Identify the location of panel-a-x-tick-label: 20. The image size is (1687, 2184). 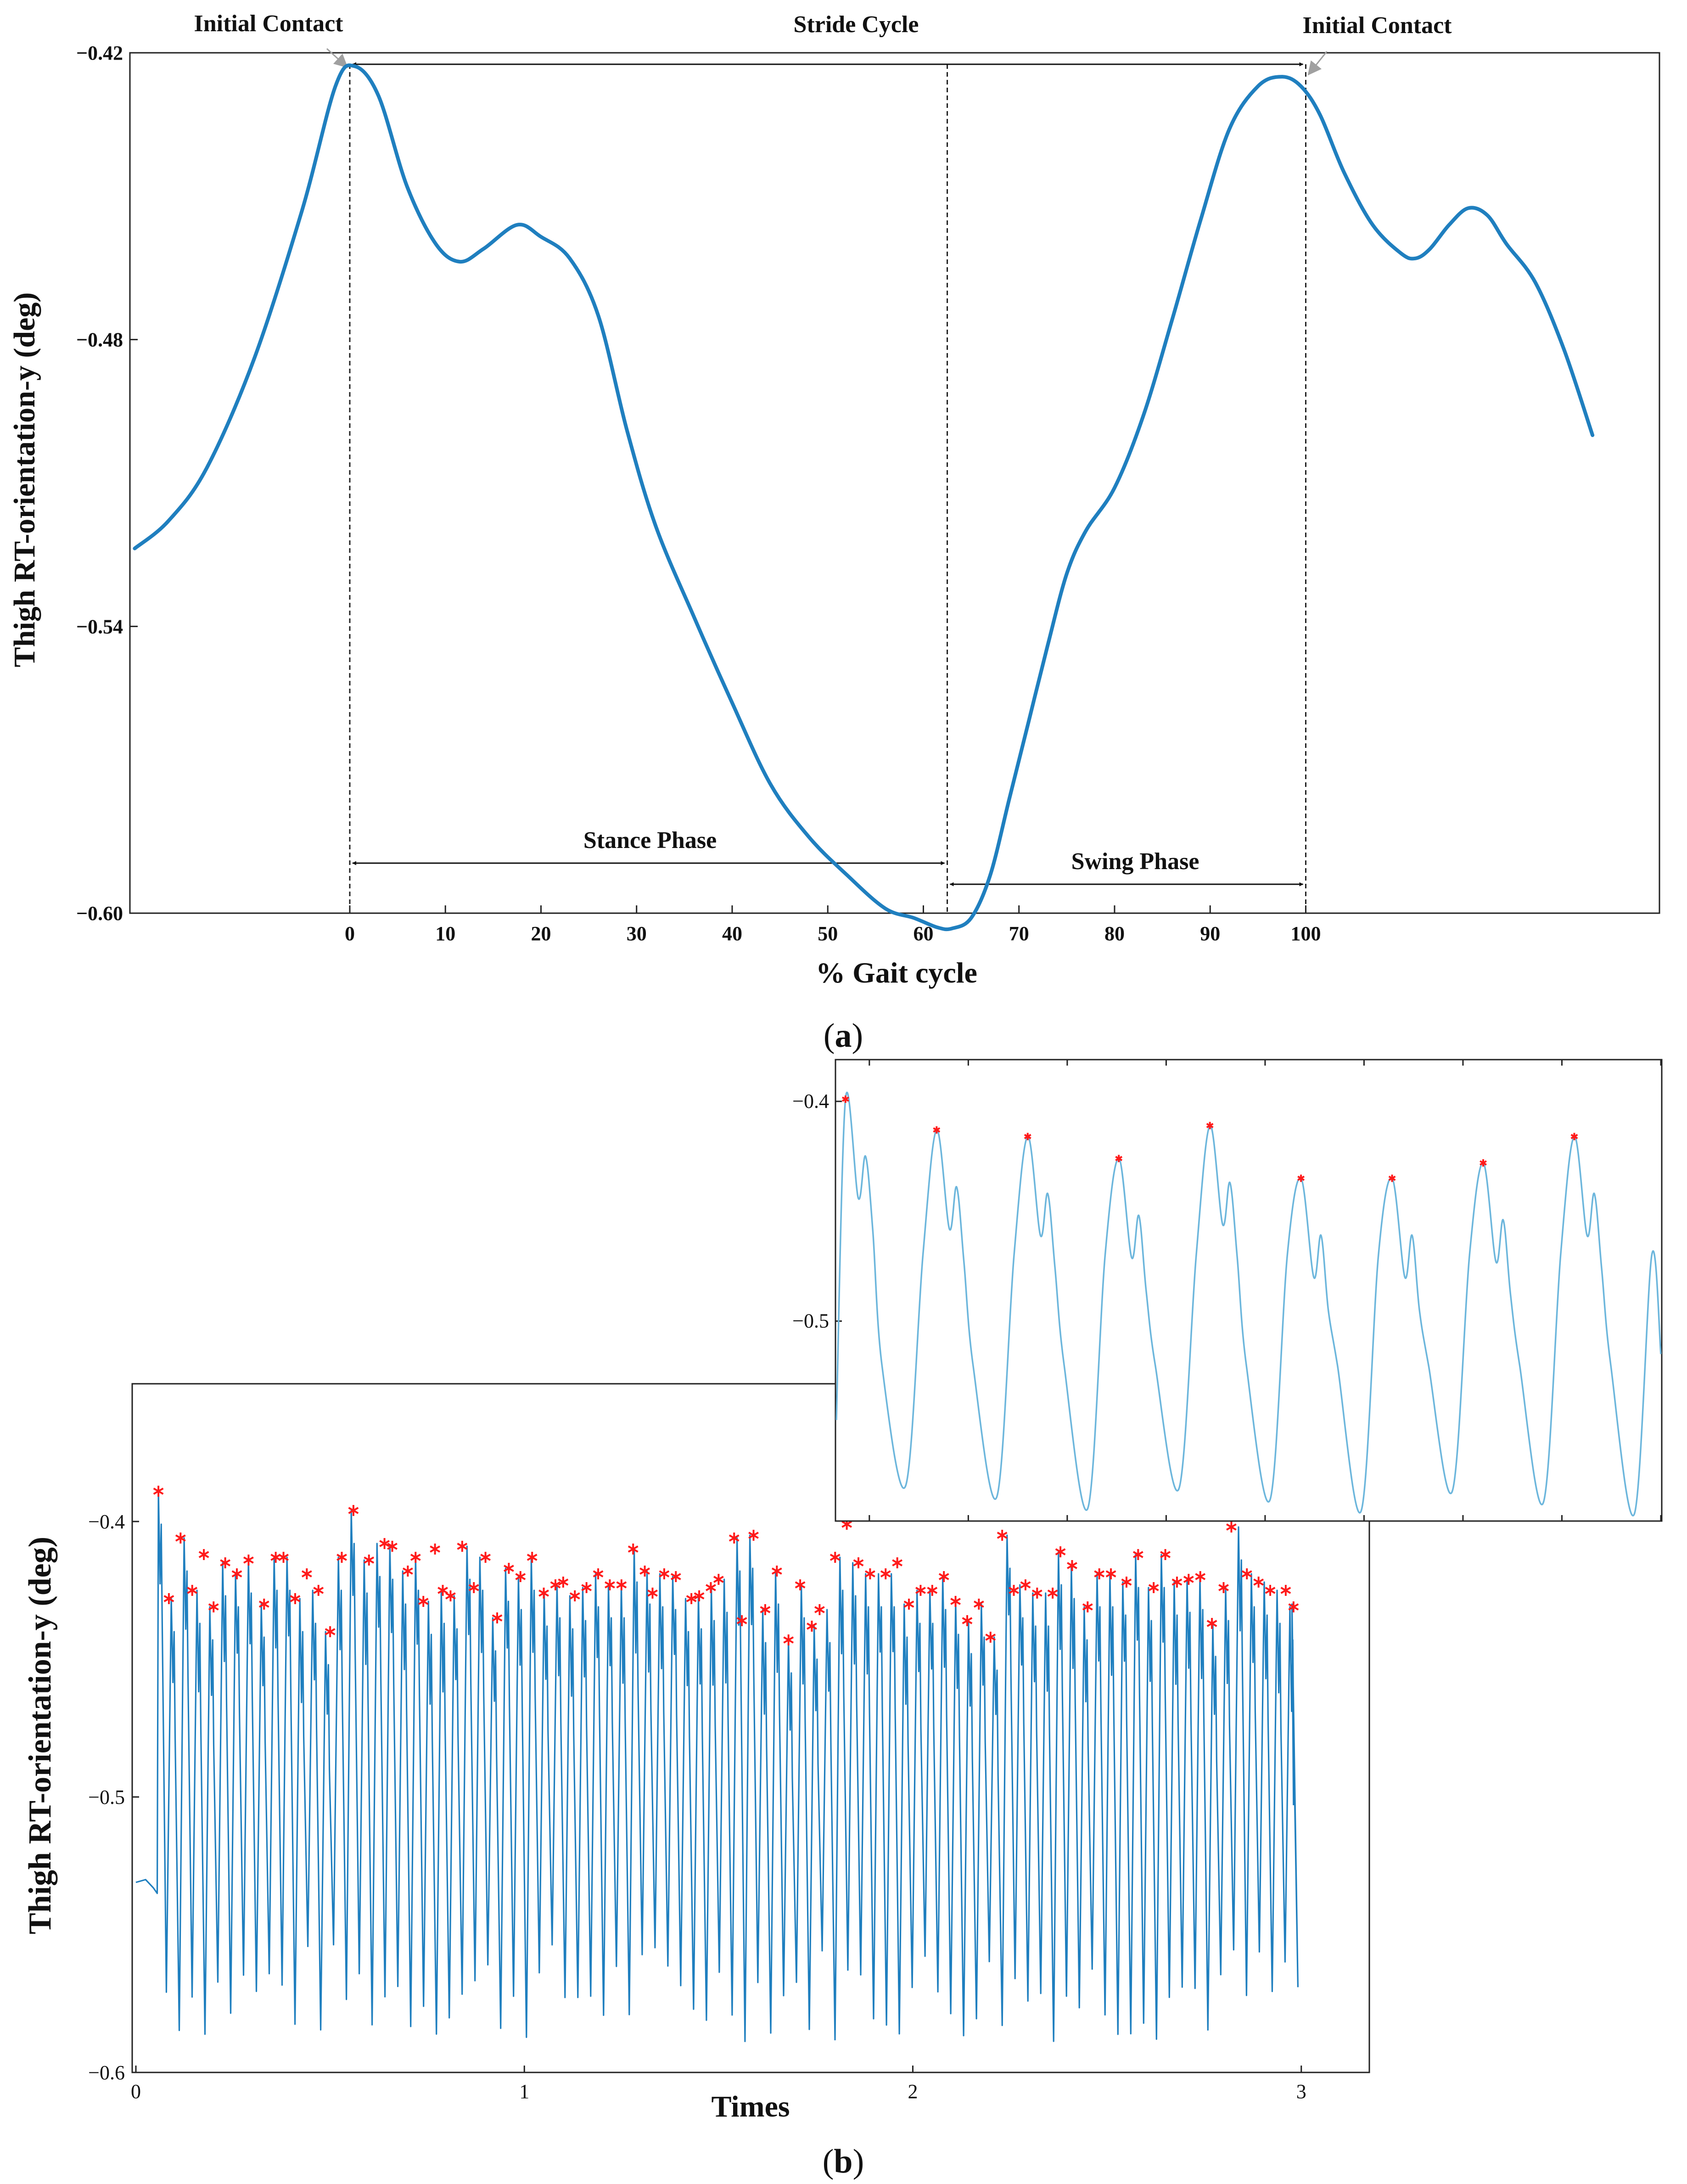
(541, 933).